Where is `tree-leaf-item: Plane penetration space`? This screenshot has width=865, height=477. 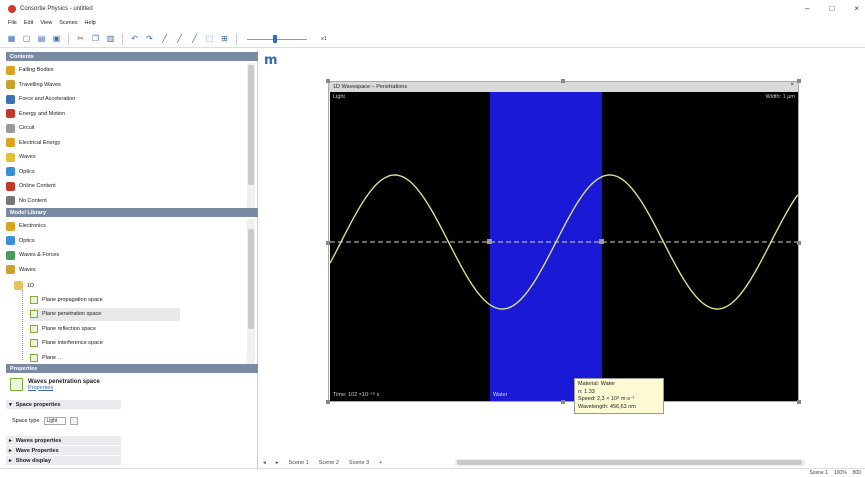 tree-leaf-item: Plane penetration space is located at coordinates (105, 314).